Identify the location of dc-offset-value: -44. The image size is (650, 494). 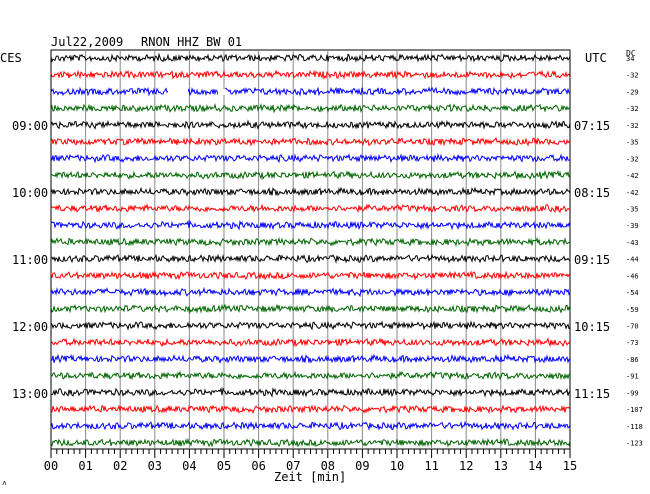
(632, 260).